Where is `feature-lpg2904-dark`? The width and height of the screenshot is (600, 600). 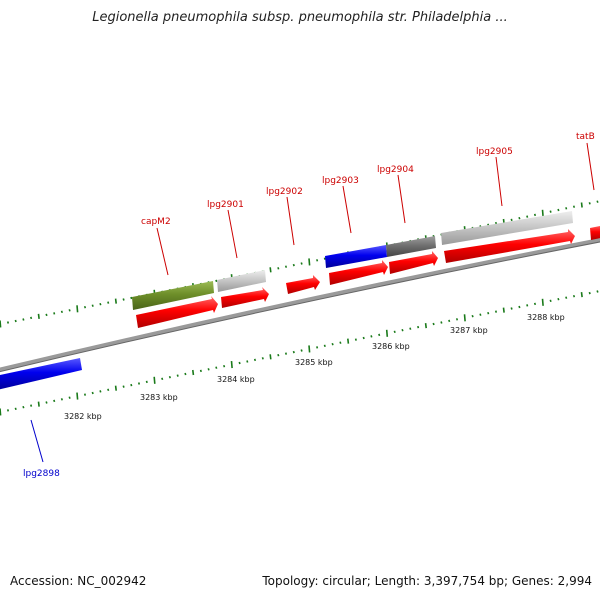 feature-lpg2904-dark is located at coordinates (411, 246).